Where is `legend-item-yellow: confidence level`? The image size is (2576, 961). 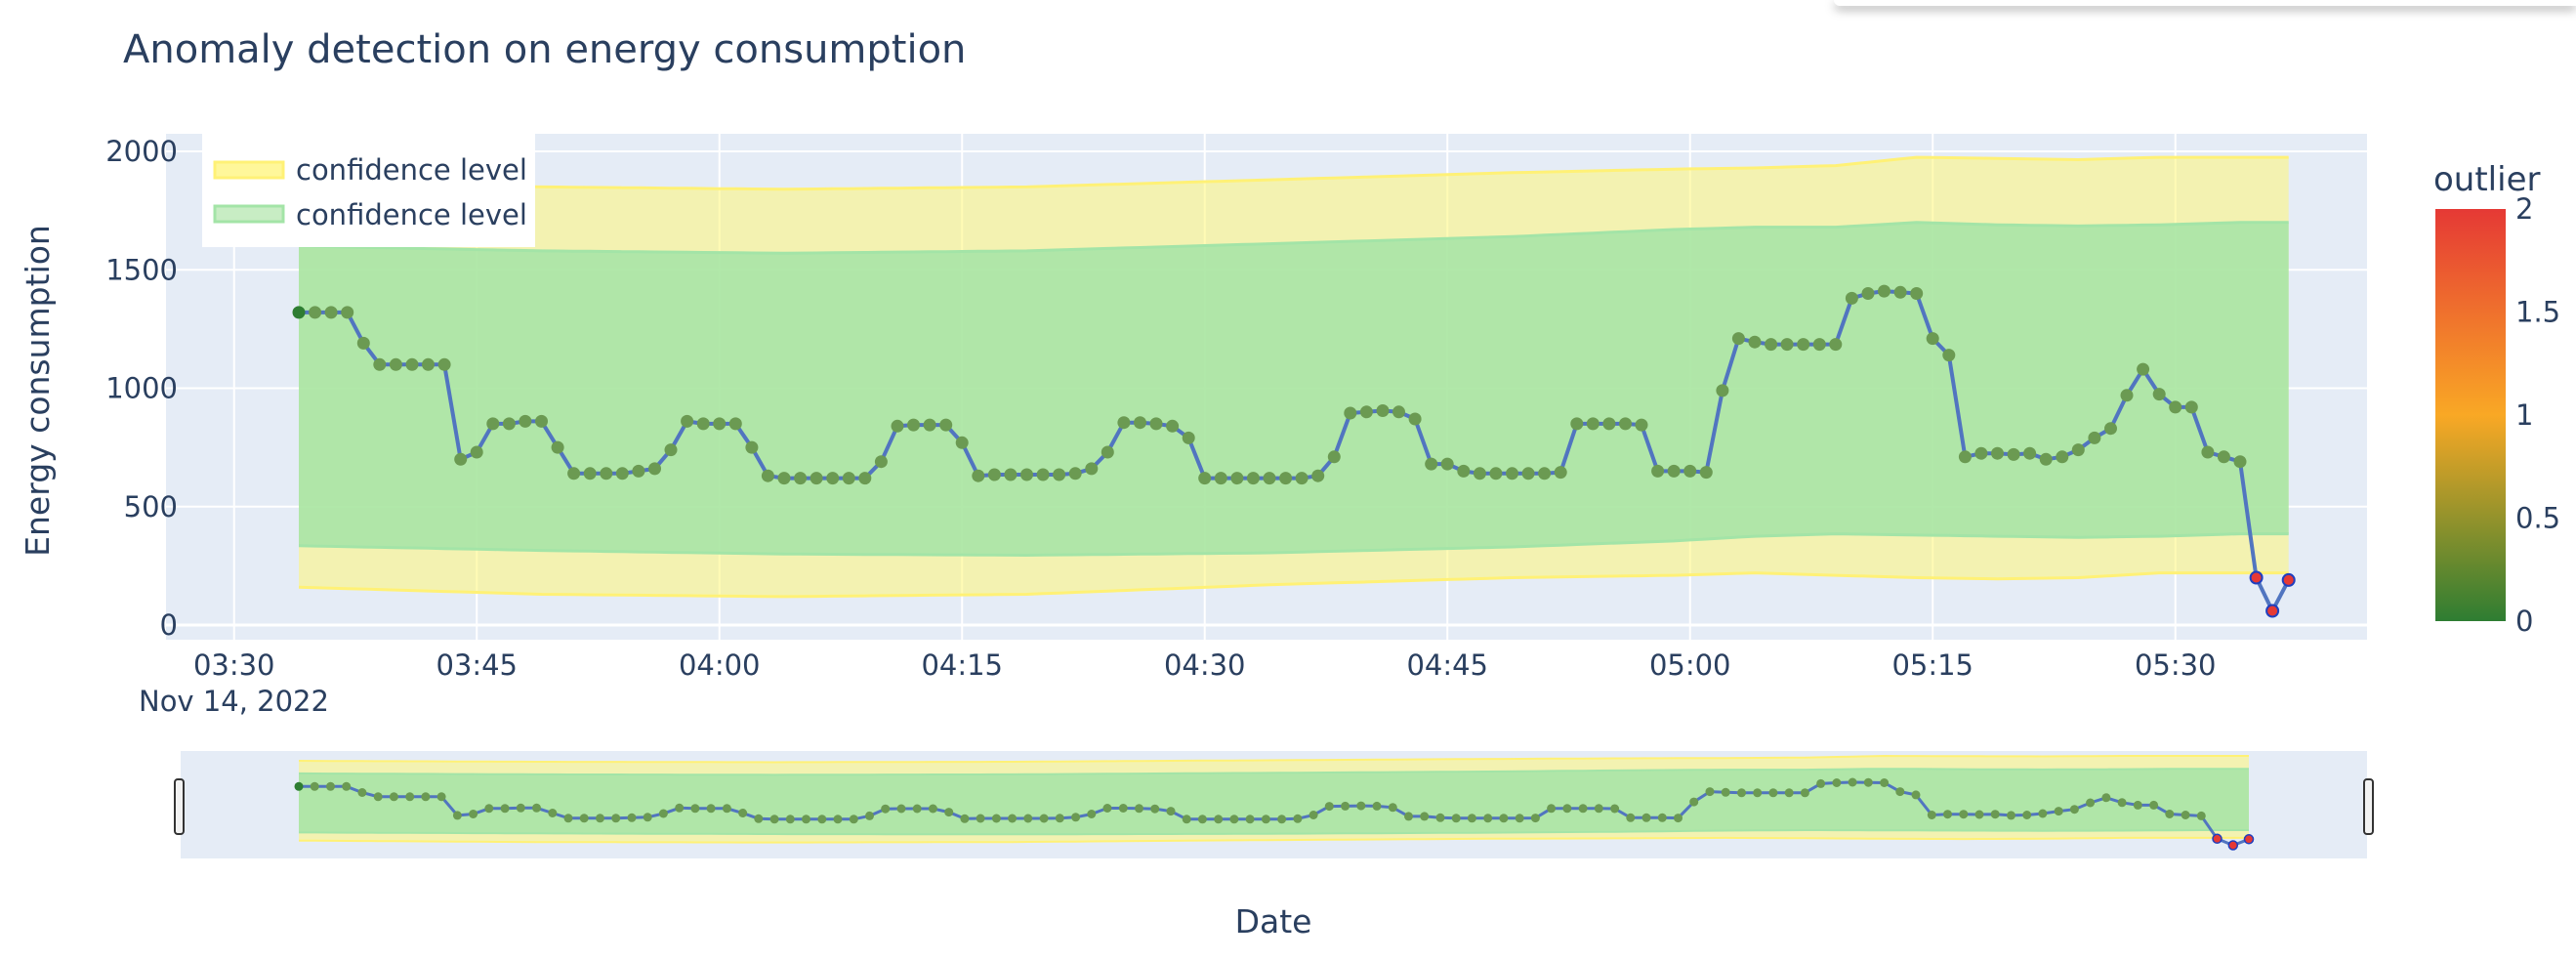
legend-item-yellow: confidence level is located at coordinates (370, 170).